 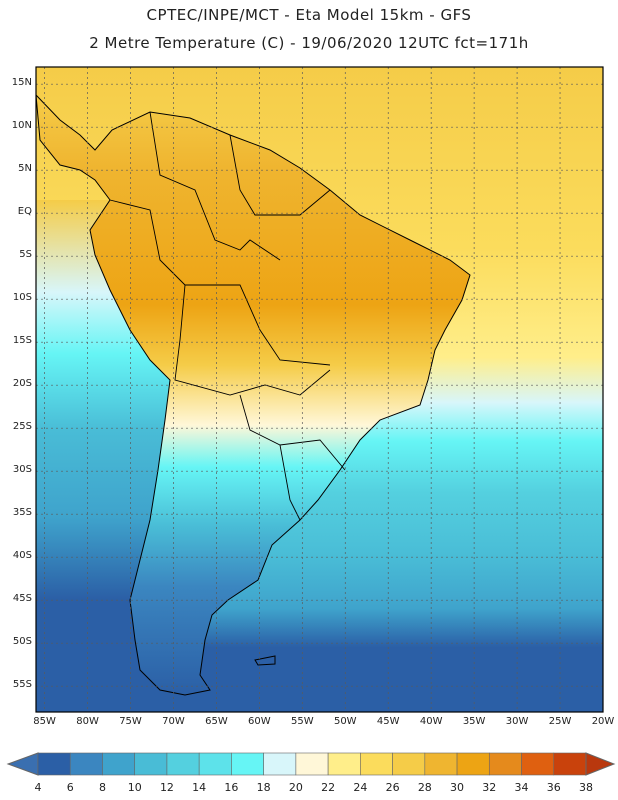 I want to click on lat-label: 10S, so click(x=22, y=298).